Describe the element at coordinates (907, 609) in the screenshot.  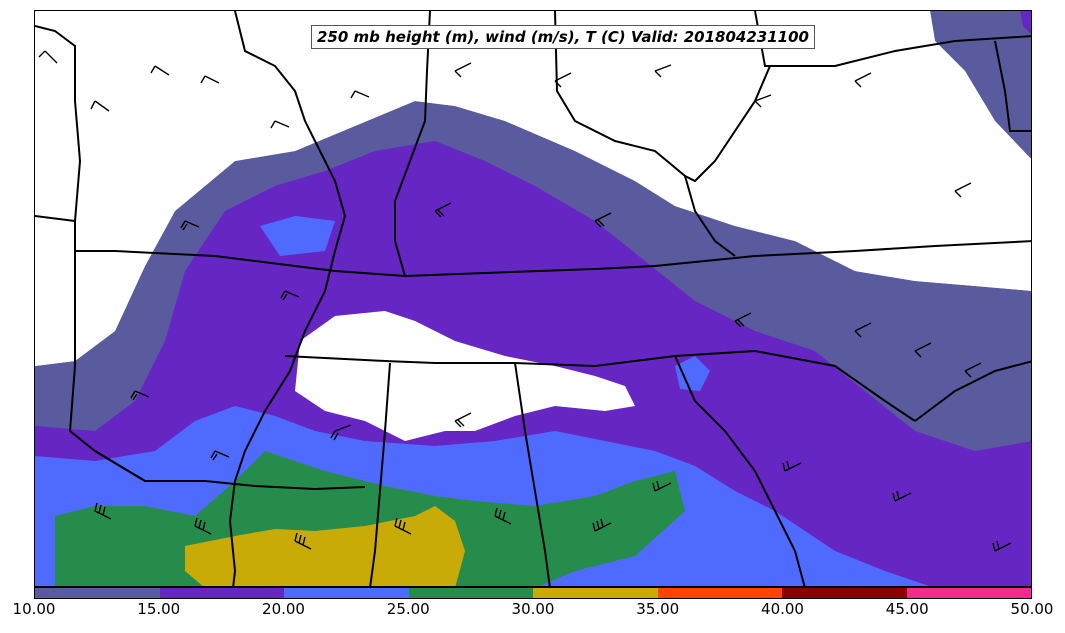
I see `colorbar-tick-label: 45.00` at that location.